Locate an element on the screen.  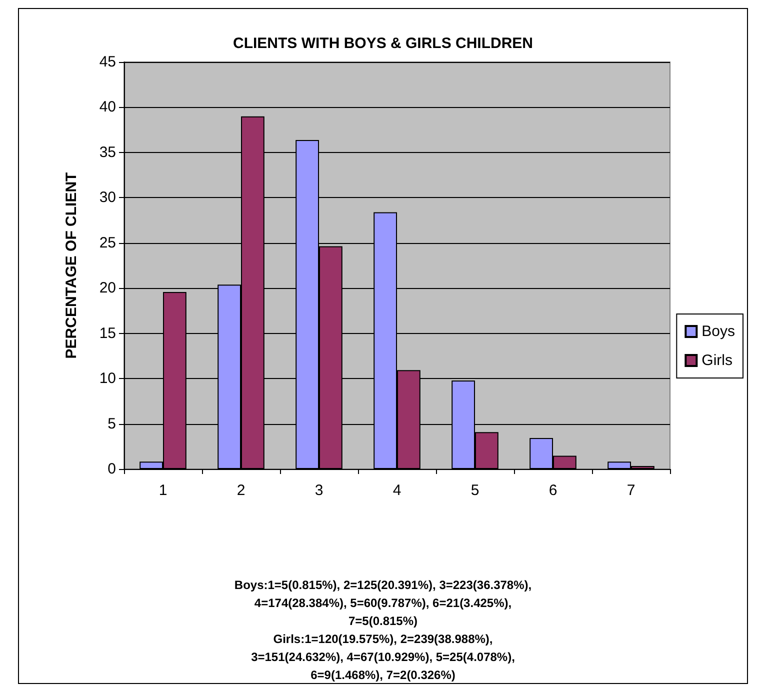
legend-label: Girls is located at coordinates (717, 360).